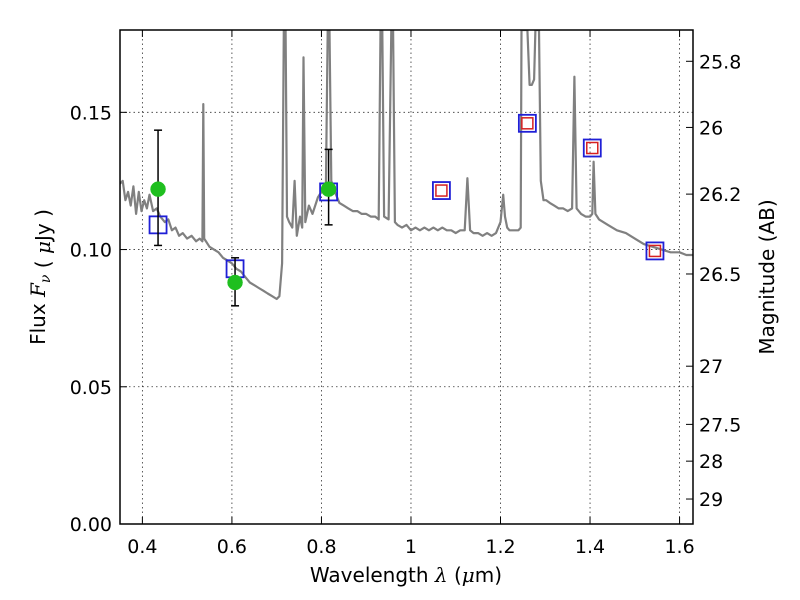 The width and height of the screenshot is (800, 600). What do you see at coordinates (91, 525) in the screenshot?
I see `y-tick-label: 0.00` at bounding box center [91, 525].